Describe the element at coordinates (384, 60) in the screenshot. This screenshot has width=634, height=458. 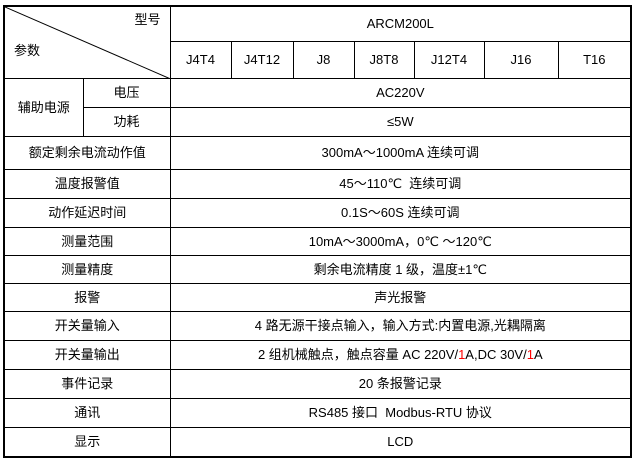
I see `variant-cell-3: J8T8` at that location.